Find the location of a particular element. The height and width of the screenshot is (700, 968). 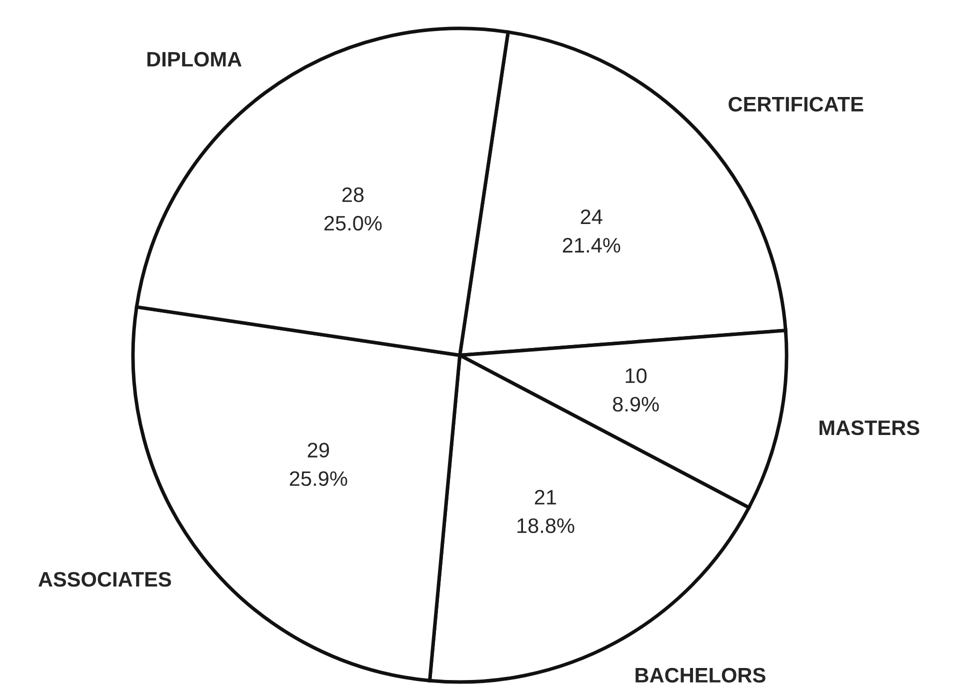

slice-label: DIPLOMA is located at coordinates (194, 59).